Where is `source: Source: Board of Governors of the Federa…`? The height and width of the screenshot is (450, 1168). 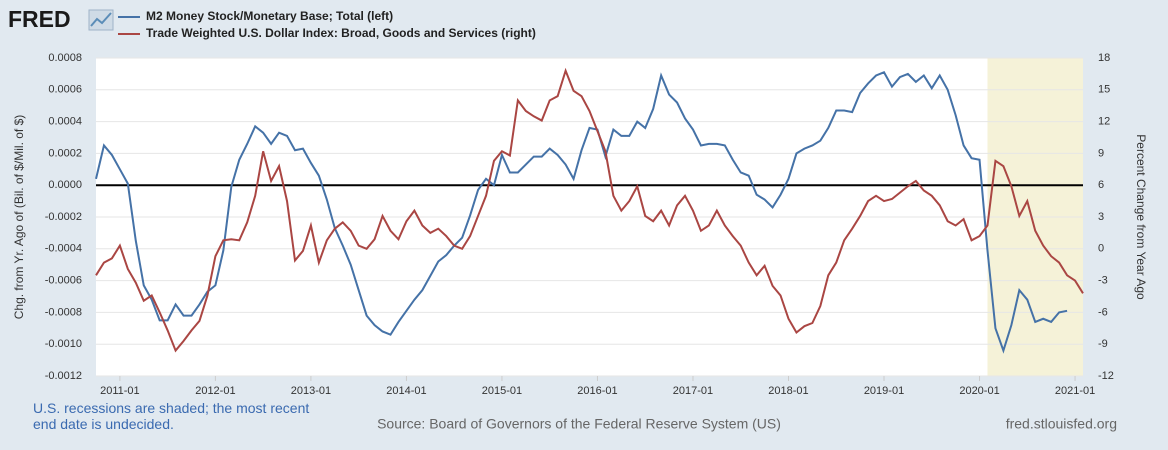 source: Source: Board of Governors of the Federa… is located at coordinates (579, 424).